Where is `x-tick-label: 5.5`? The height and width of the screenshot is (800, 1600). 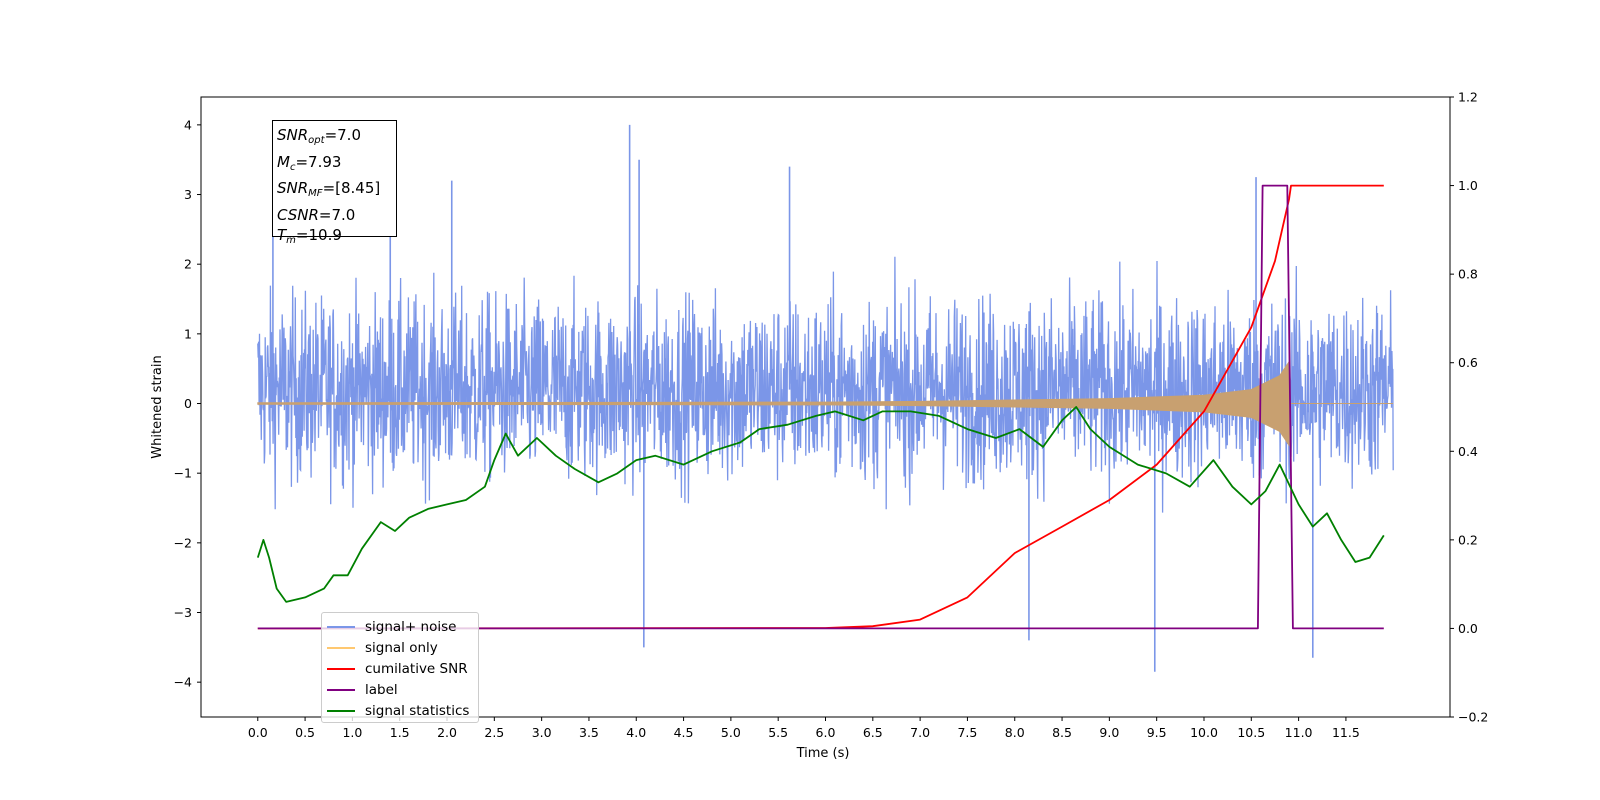 x-tick-label: 5.5 is located at coordinates (778, 732).